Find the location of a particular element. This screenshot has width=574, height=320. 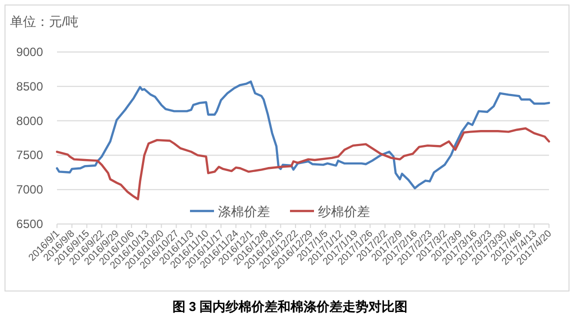

y-tick-label: 7000 is located at coordinates (30, 189).